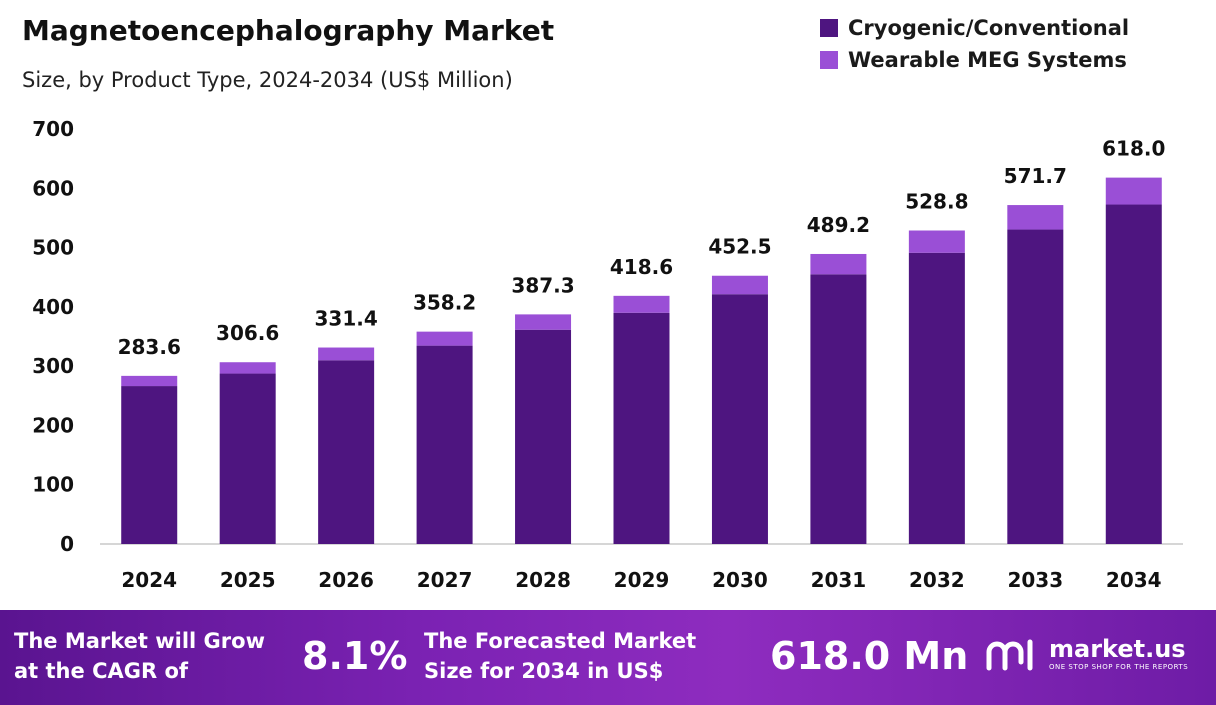  I want to click on bar-wearable-2034, so click(1133, 191).